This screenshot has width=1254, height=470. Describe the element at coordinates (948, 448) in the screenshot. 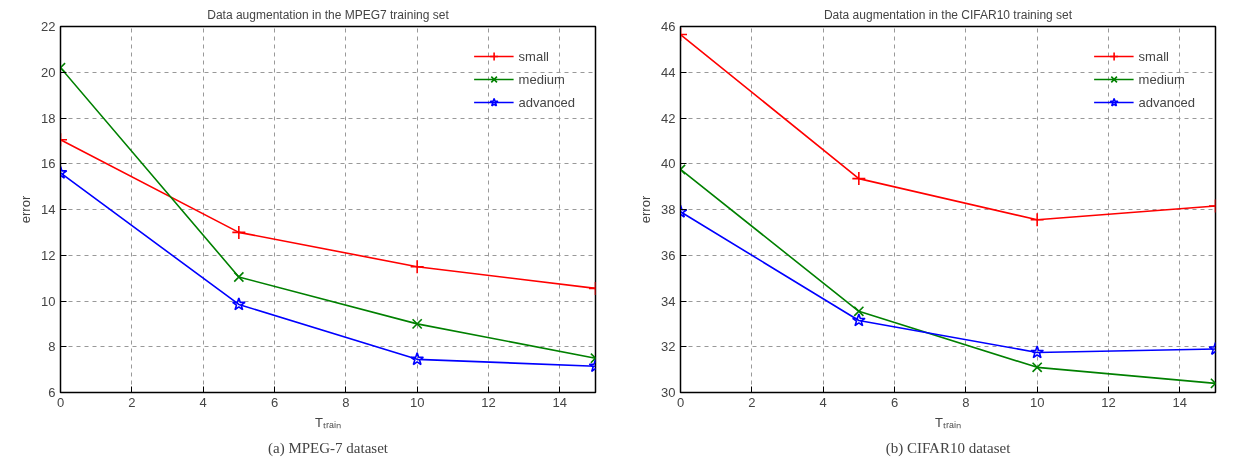

I see `text: (b) CIFAR10 dataset` at that location.